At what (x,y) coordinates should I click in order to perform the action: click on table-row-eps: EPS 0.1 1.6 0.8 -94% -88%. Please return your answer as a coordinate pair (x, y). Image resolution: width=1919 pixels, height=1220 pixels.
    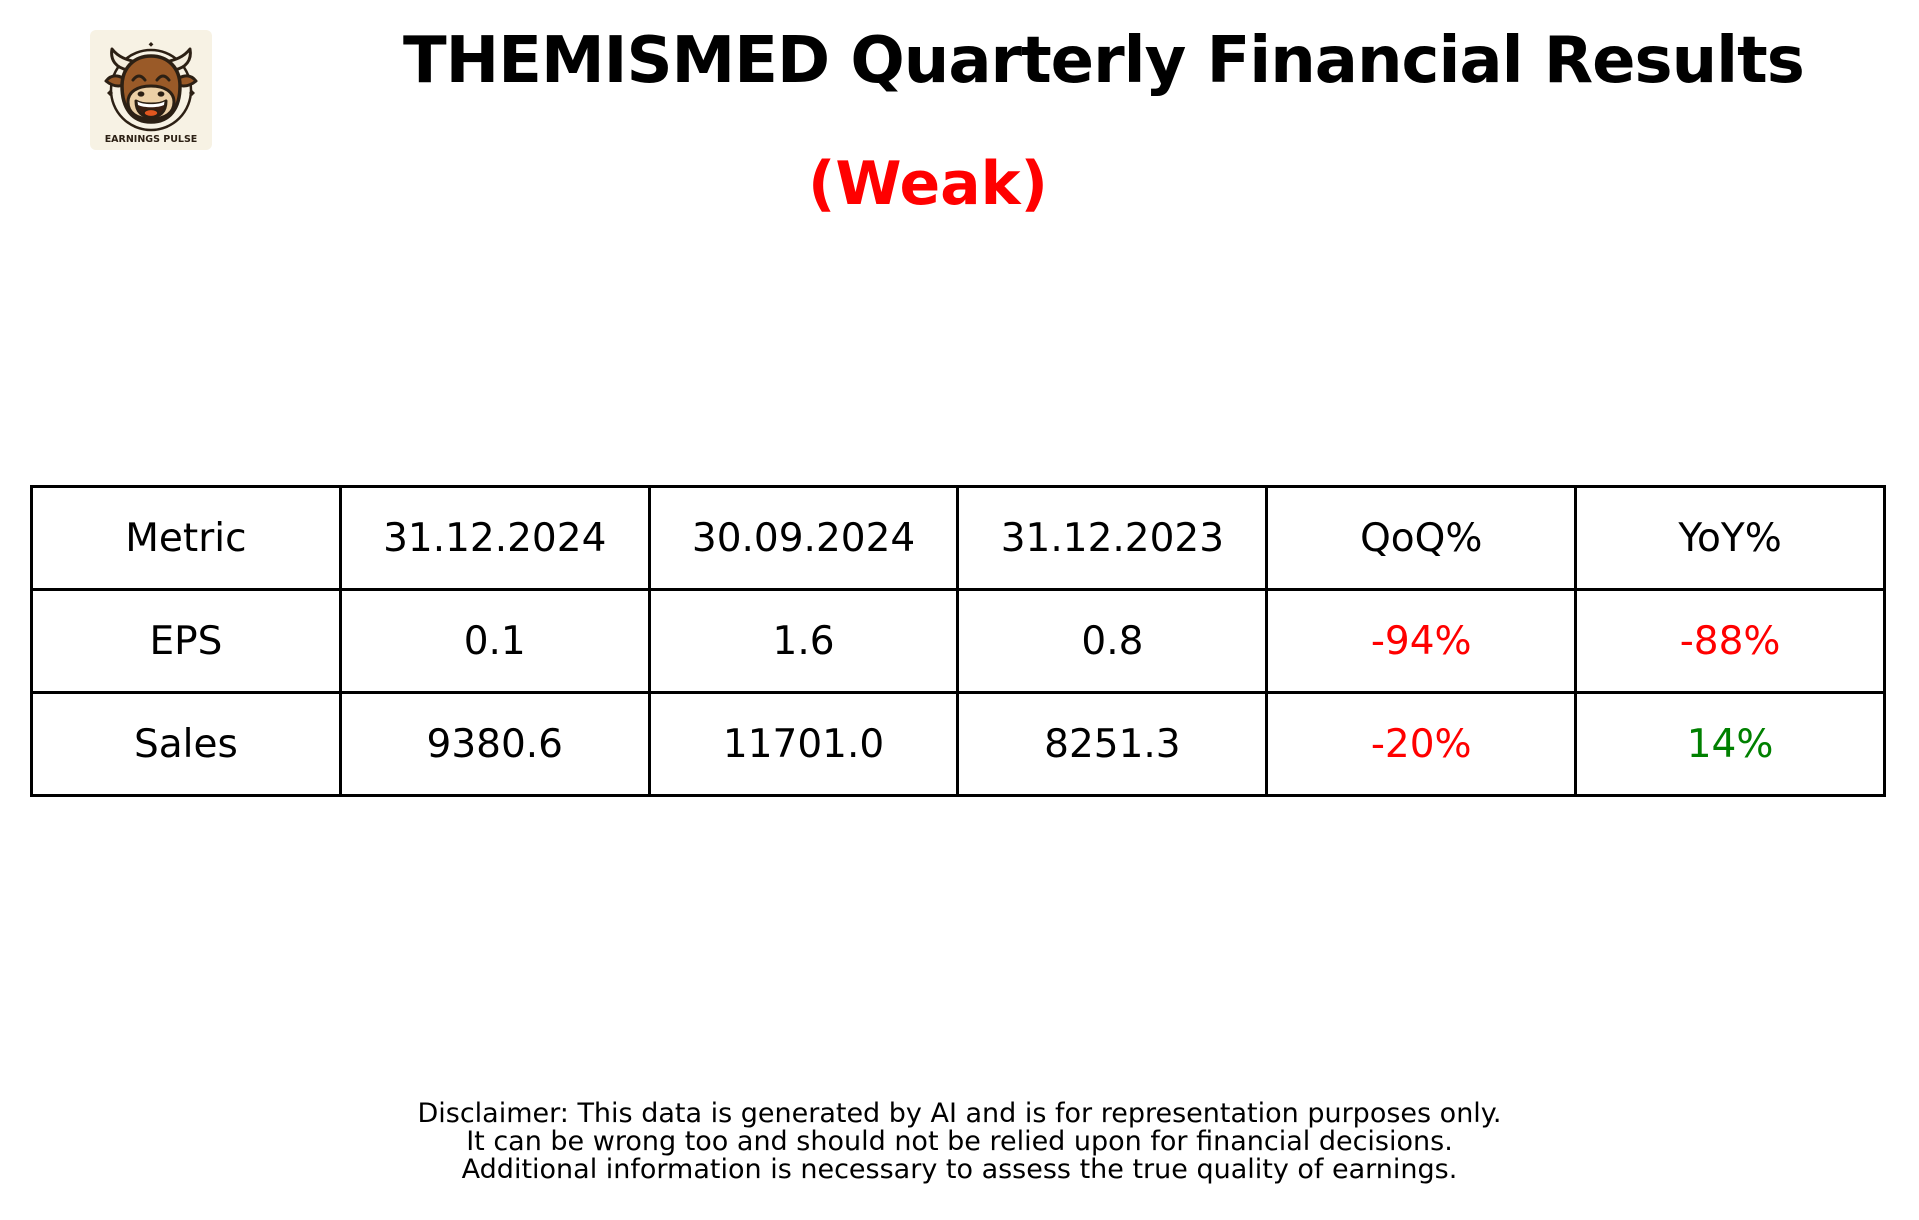
    Looking at the image, I should click on (958, 641).